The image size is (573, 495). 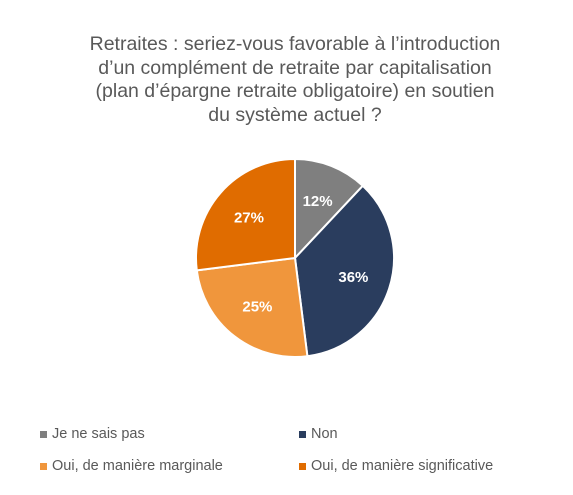 What do you see at coordinates (353, 277) in the screenshot?
I see `slice-data-label: 36%` at bounding box center [353, 277].